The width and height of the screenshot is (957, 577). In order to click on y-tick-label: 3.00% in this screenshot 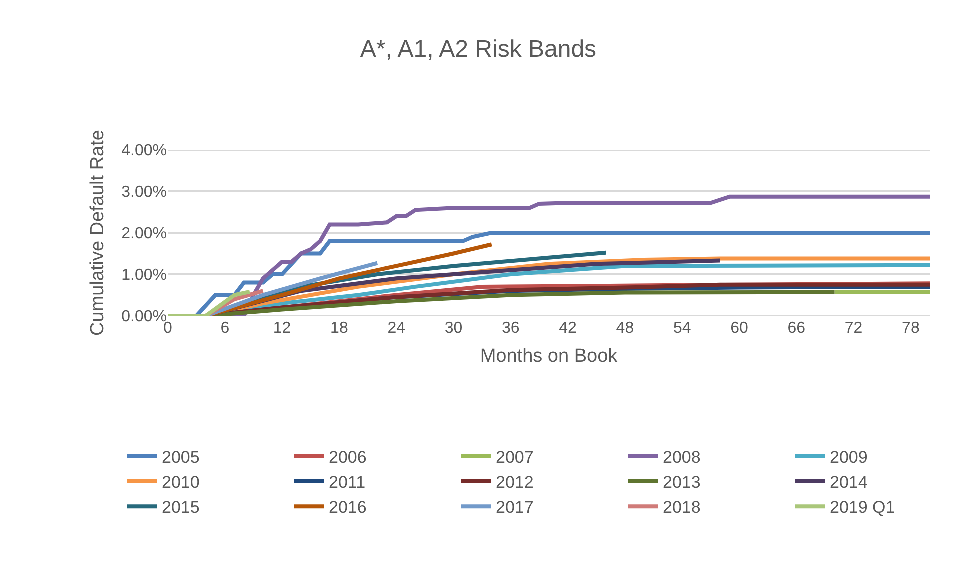, I will do `click(144, 193)`.